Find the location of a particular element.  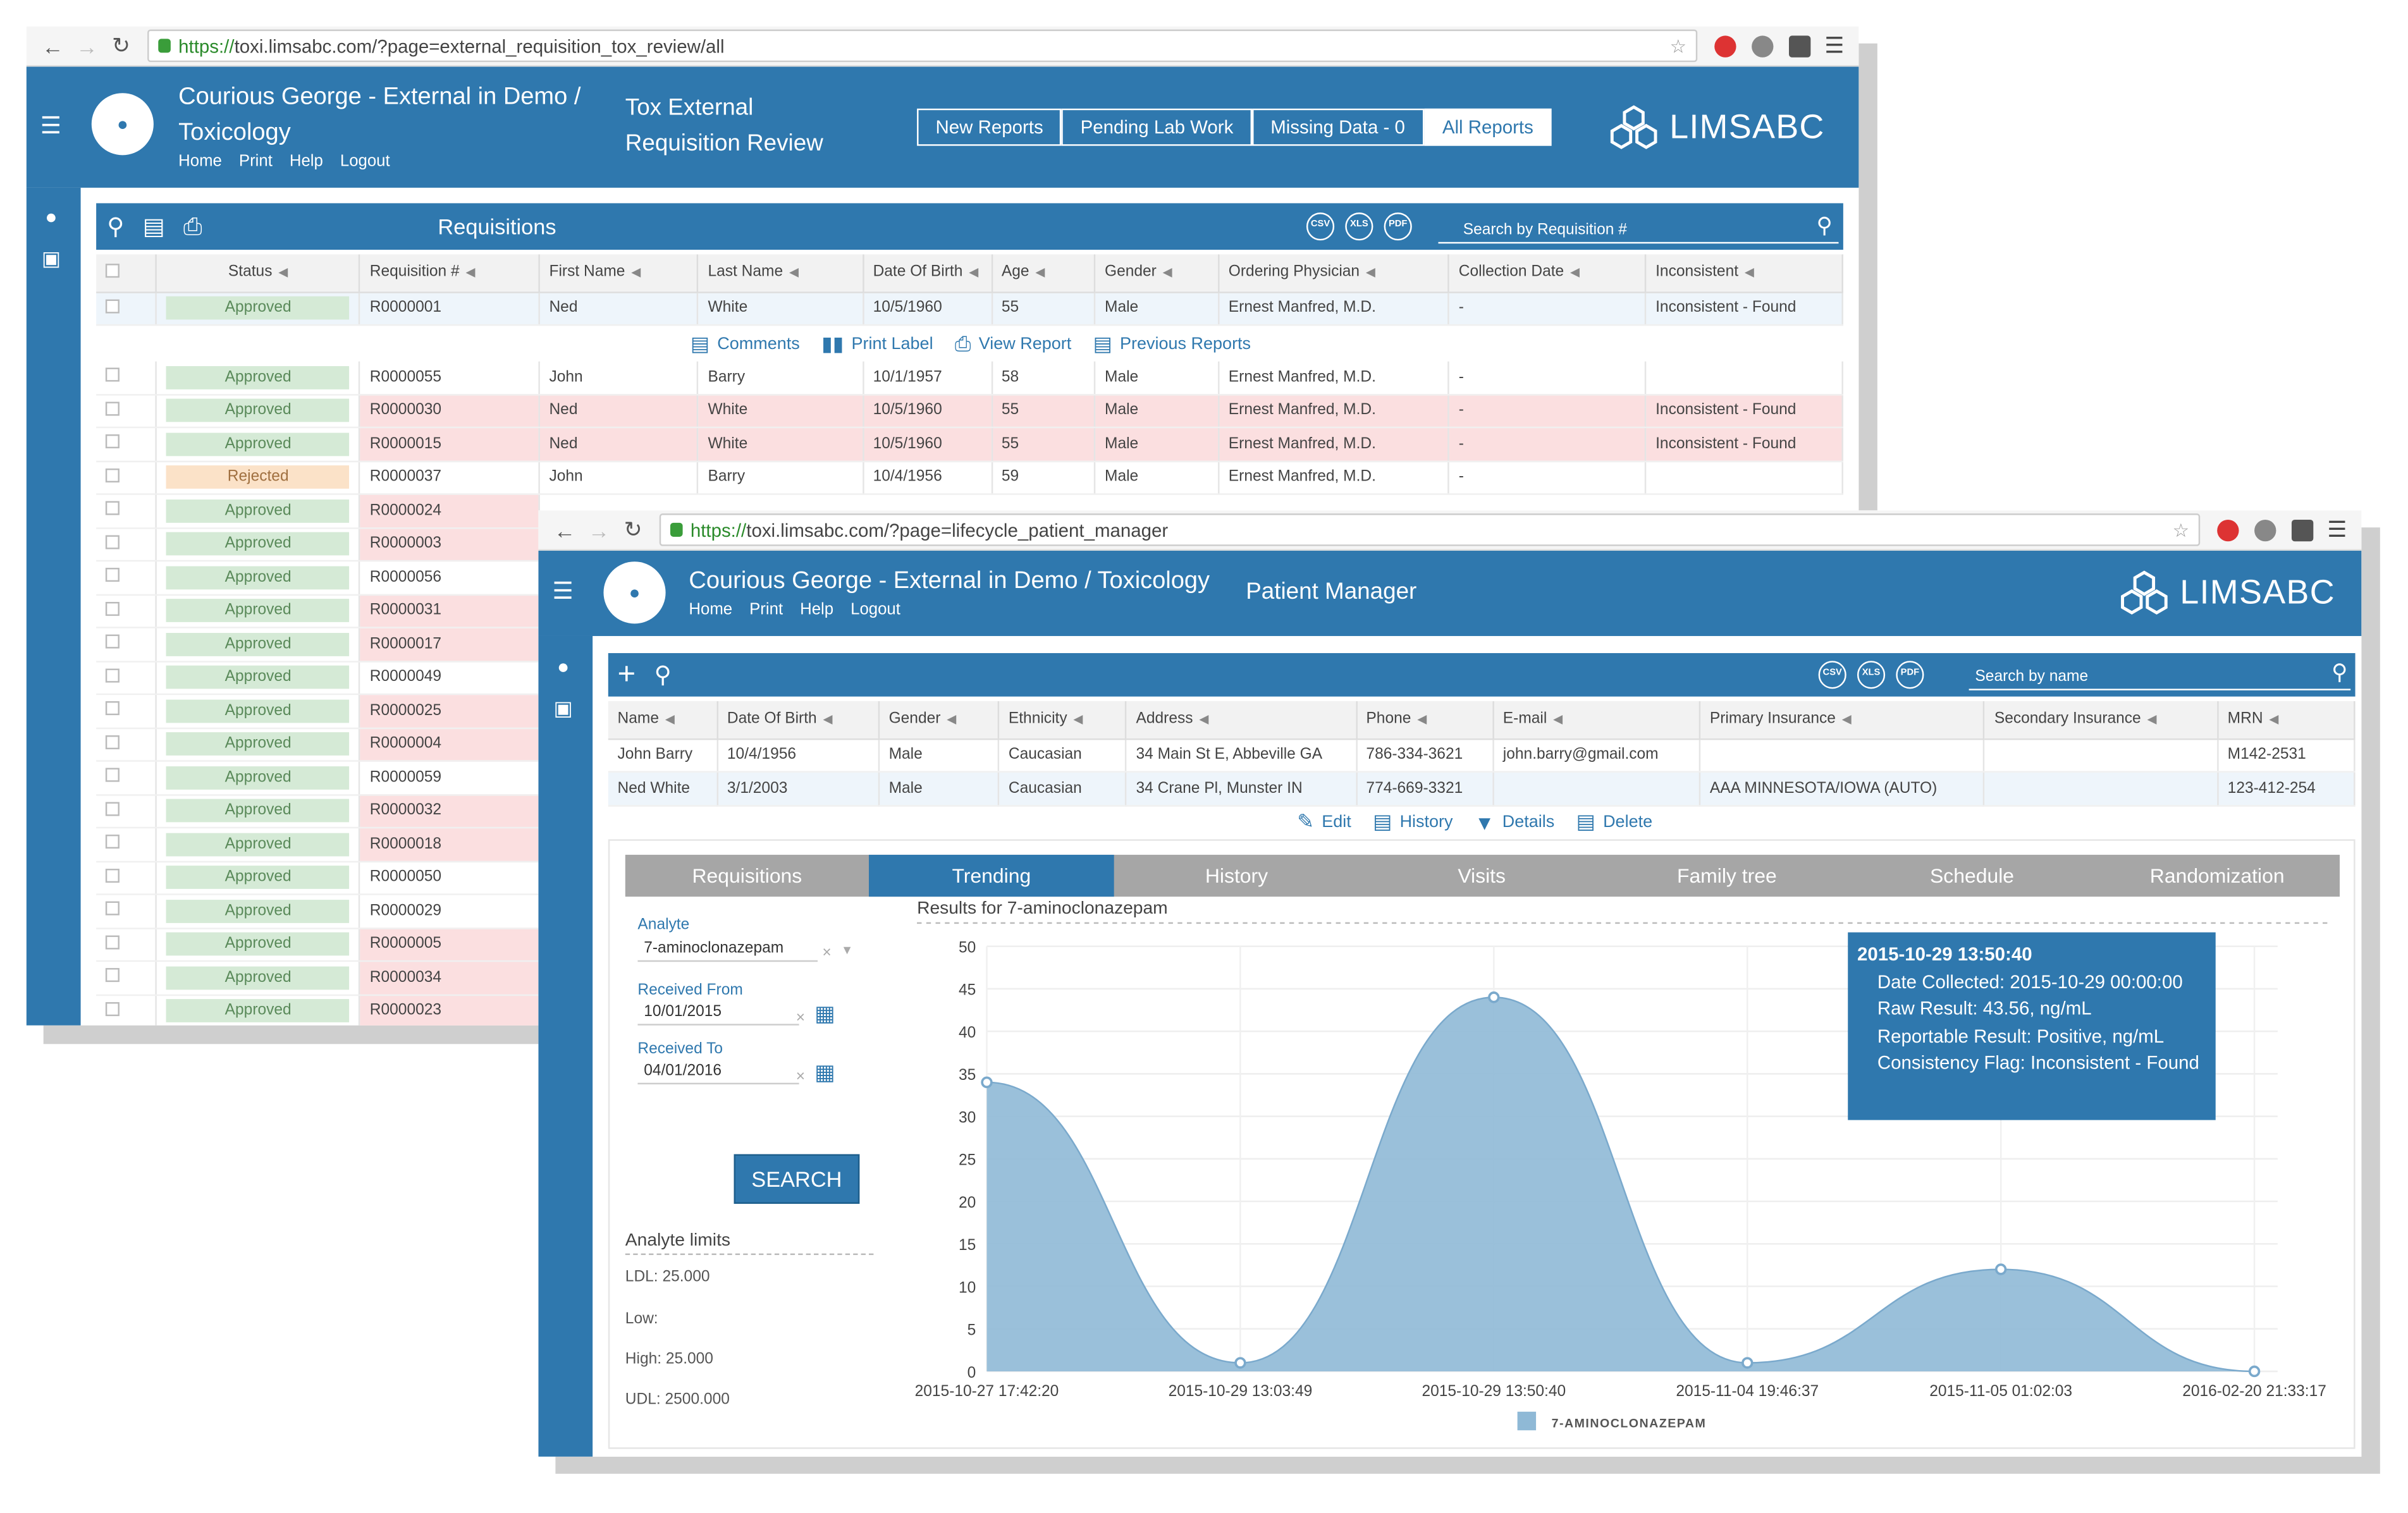

xls-export-icon: XLS is located at coordinates (1359, 226).